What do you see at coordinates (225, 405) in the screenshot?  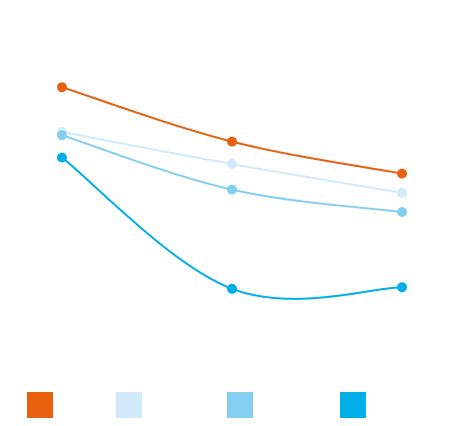 I see `chart-legend` at bounding box center [225, 405].